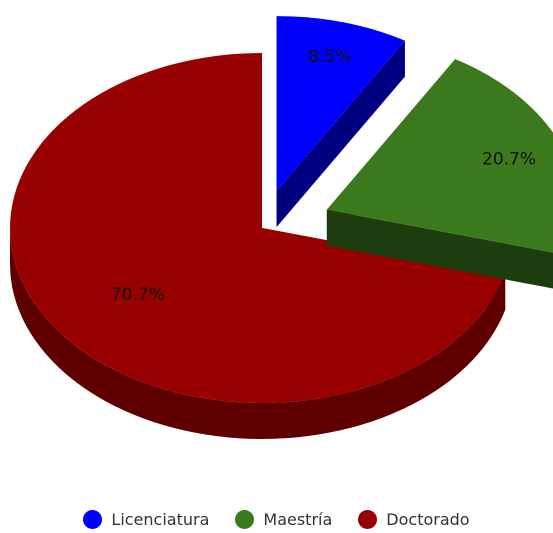  Describe the element at coordinates (298, 519) in the screenshot. I see `legend-label: Maestría` at that location.